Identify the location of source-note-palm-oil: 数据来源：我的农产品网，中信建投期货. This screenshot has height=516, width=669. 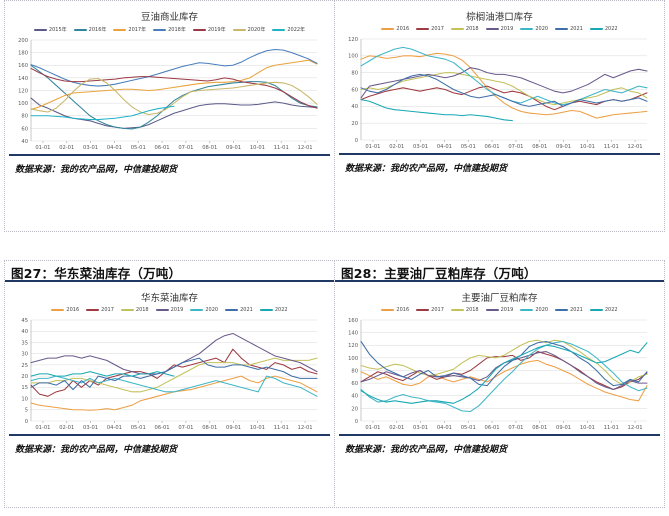
(426, 169).